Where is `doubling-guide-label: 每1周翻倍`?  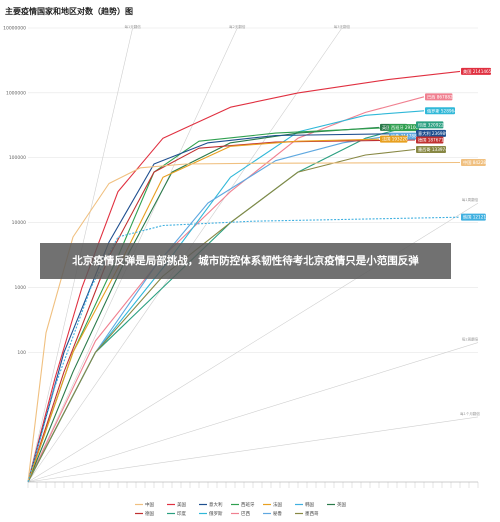
doubling-guide-label: 每1周翻倍 is located at coordinates (470, 199).